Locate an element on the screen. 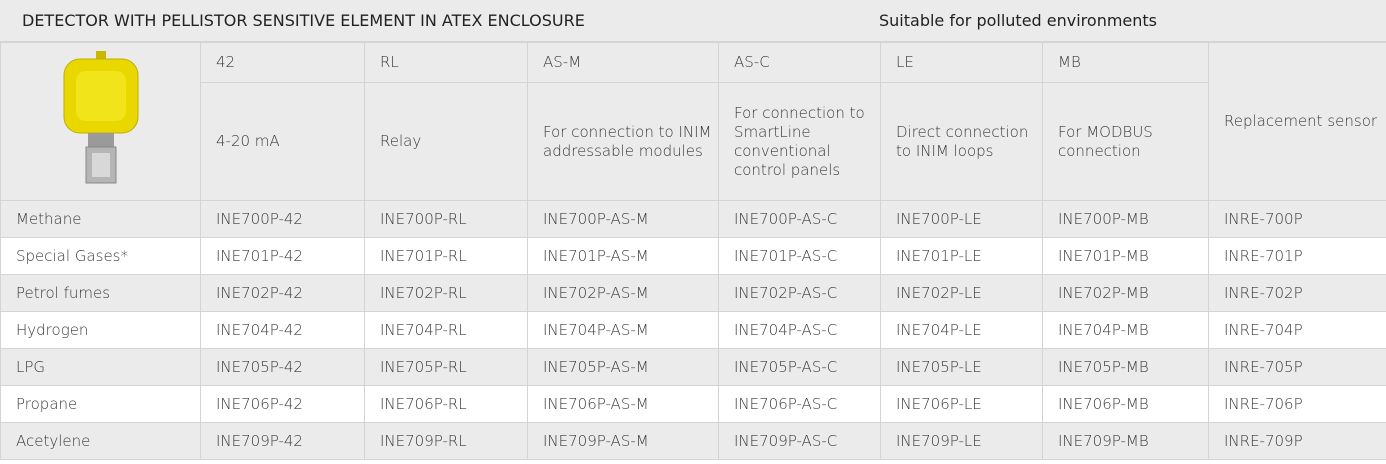  product-code-cell: INE702P-RL is located at coordinates (446, 293).